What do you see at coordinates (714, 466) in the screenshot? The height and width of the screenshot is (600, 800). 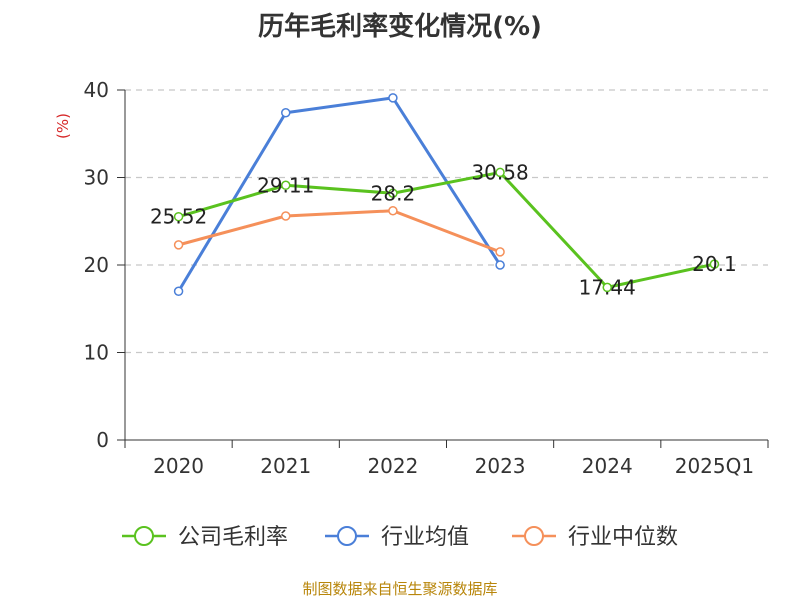 I see `x-tick-label: 2025Q1` at bounding box center [714, 466].